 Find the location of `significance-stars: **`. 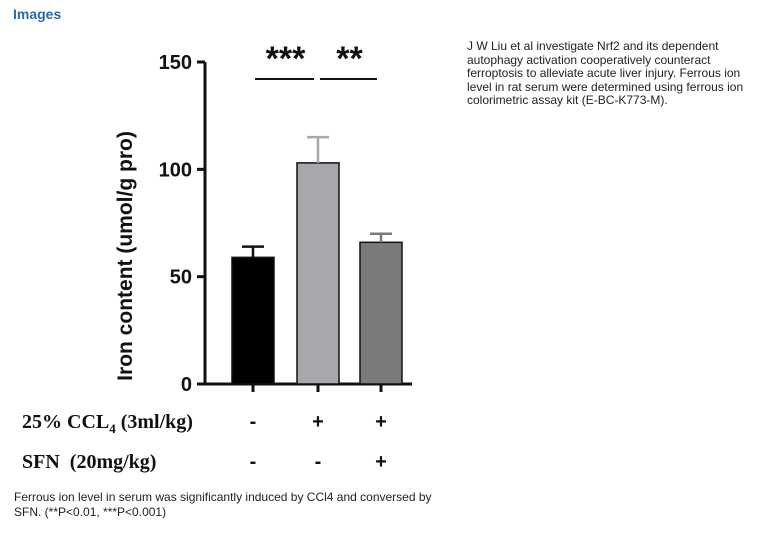

significance-stars: ** is located at coordinates (349, 59).